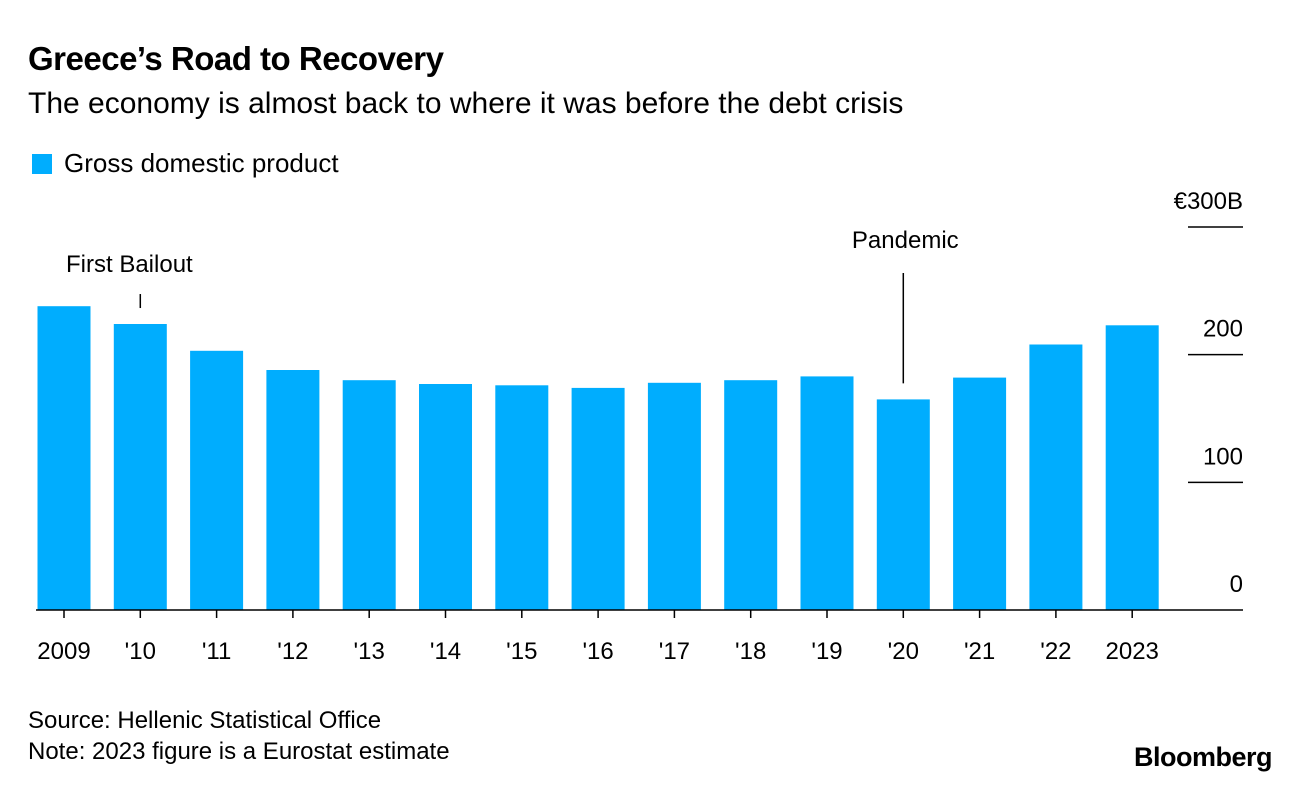 Image resolution: width=1296 pixels, height=790 pixels. I want to click on source-text: Source: Hellenic Statistical Office, so click(205, 720).